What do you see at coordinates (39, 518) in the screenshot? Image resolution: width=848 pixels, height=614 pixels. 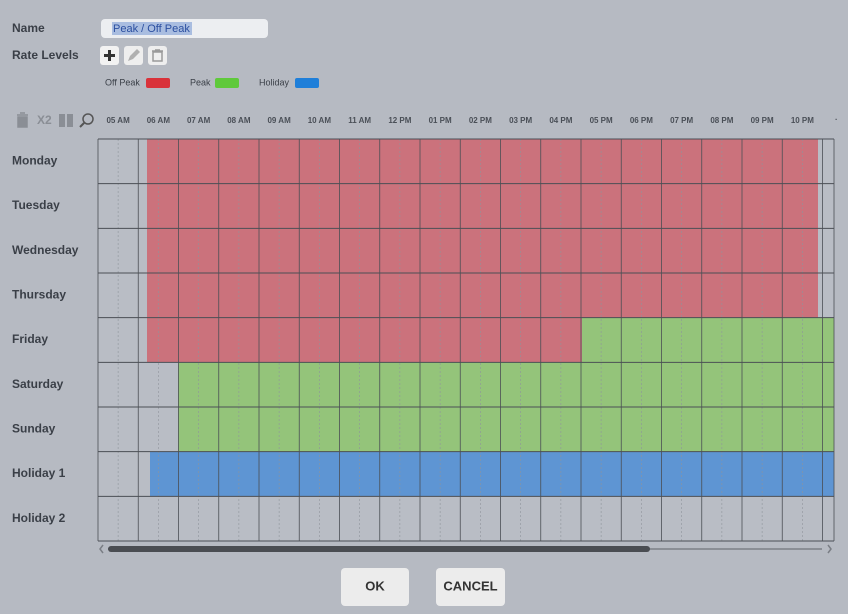 I see `day-label: Holiday 2` at bounding box center [39, 518].